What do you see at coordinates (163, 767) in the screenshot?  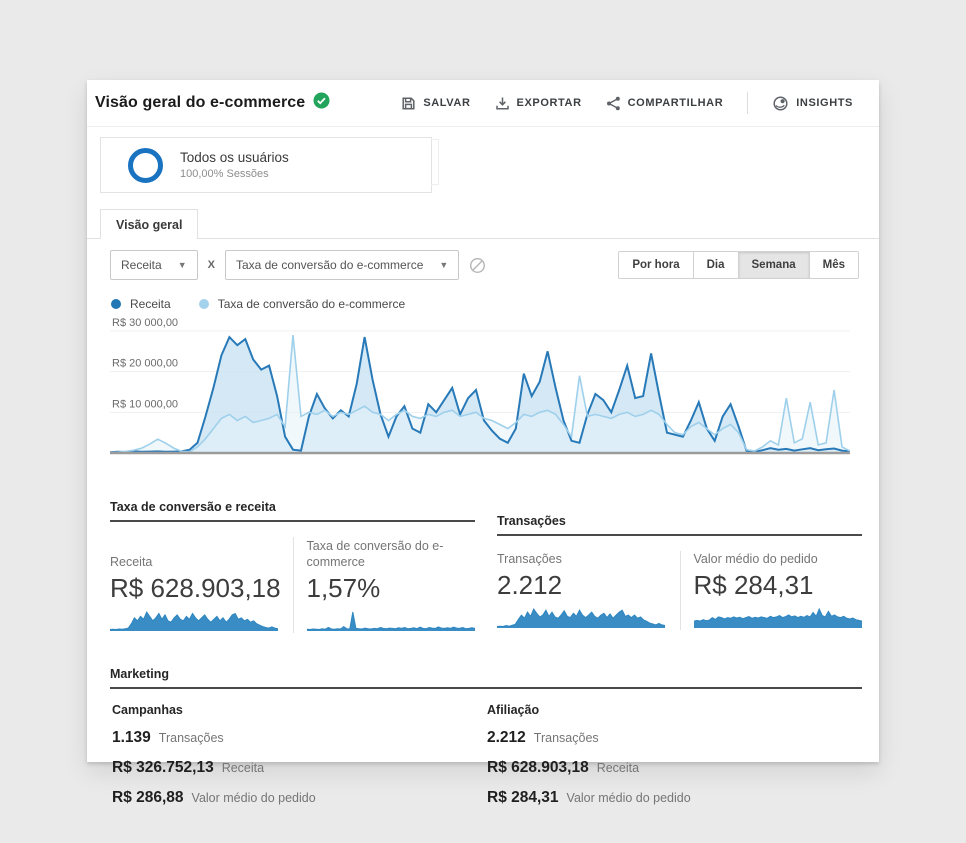 I see `marketing-value: R$ 326.752,13` at bounding box center [163, 767].